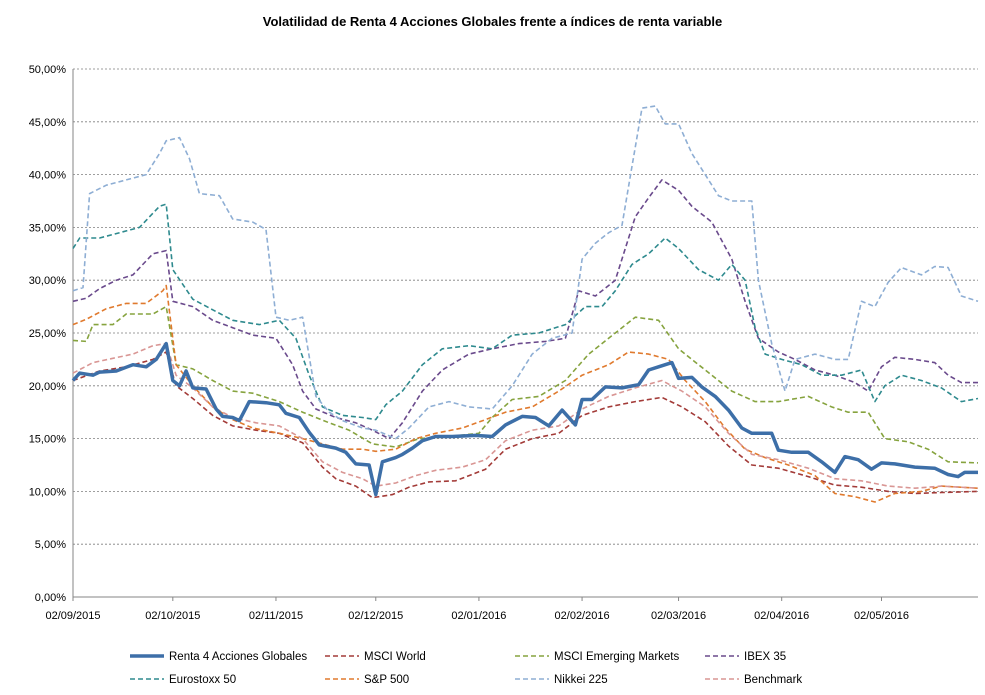 Image resolution: width=985 pixels, height=695 pixels. What do you see at coordinates (765, 657) in the screenshot?
I see `legend-label: IBEX 35` at bounding box center [765, 657].